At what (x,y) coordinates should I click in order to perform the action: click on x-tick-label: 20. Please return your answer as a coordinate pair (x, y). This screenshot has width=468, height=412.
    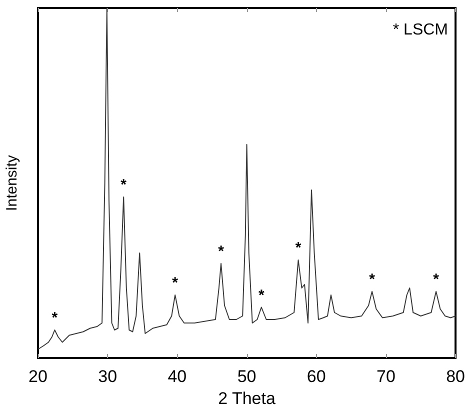
    Looking at the image, I should click on (38, 376).